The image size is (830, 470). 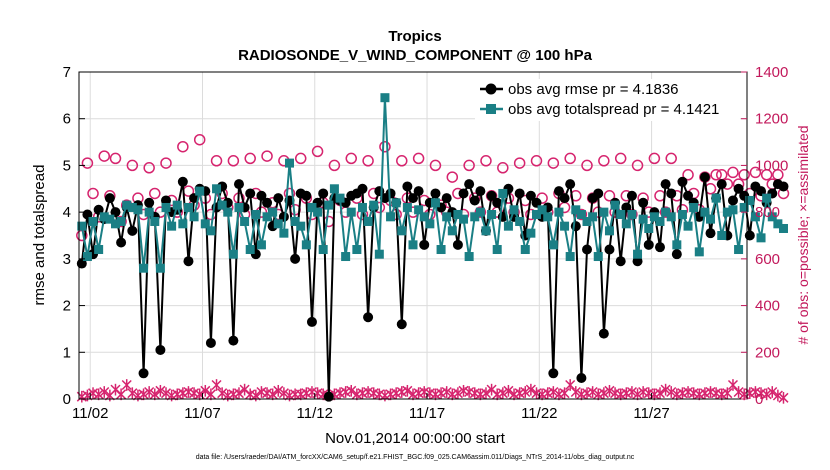 I want to click on ytick-label-left: 5, so click(x=67, y=165).